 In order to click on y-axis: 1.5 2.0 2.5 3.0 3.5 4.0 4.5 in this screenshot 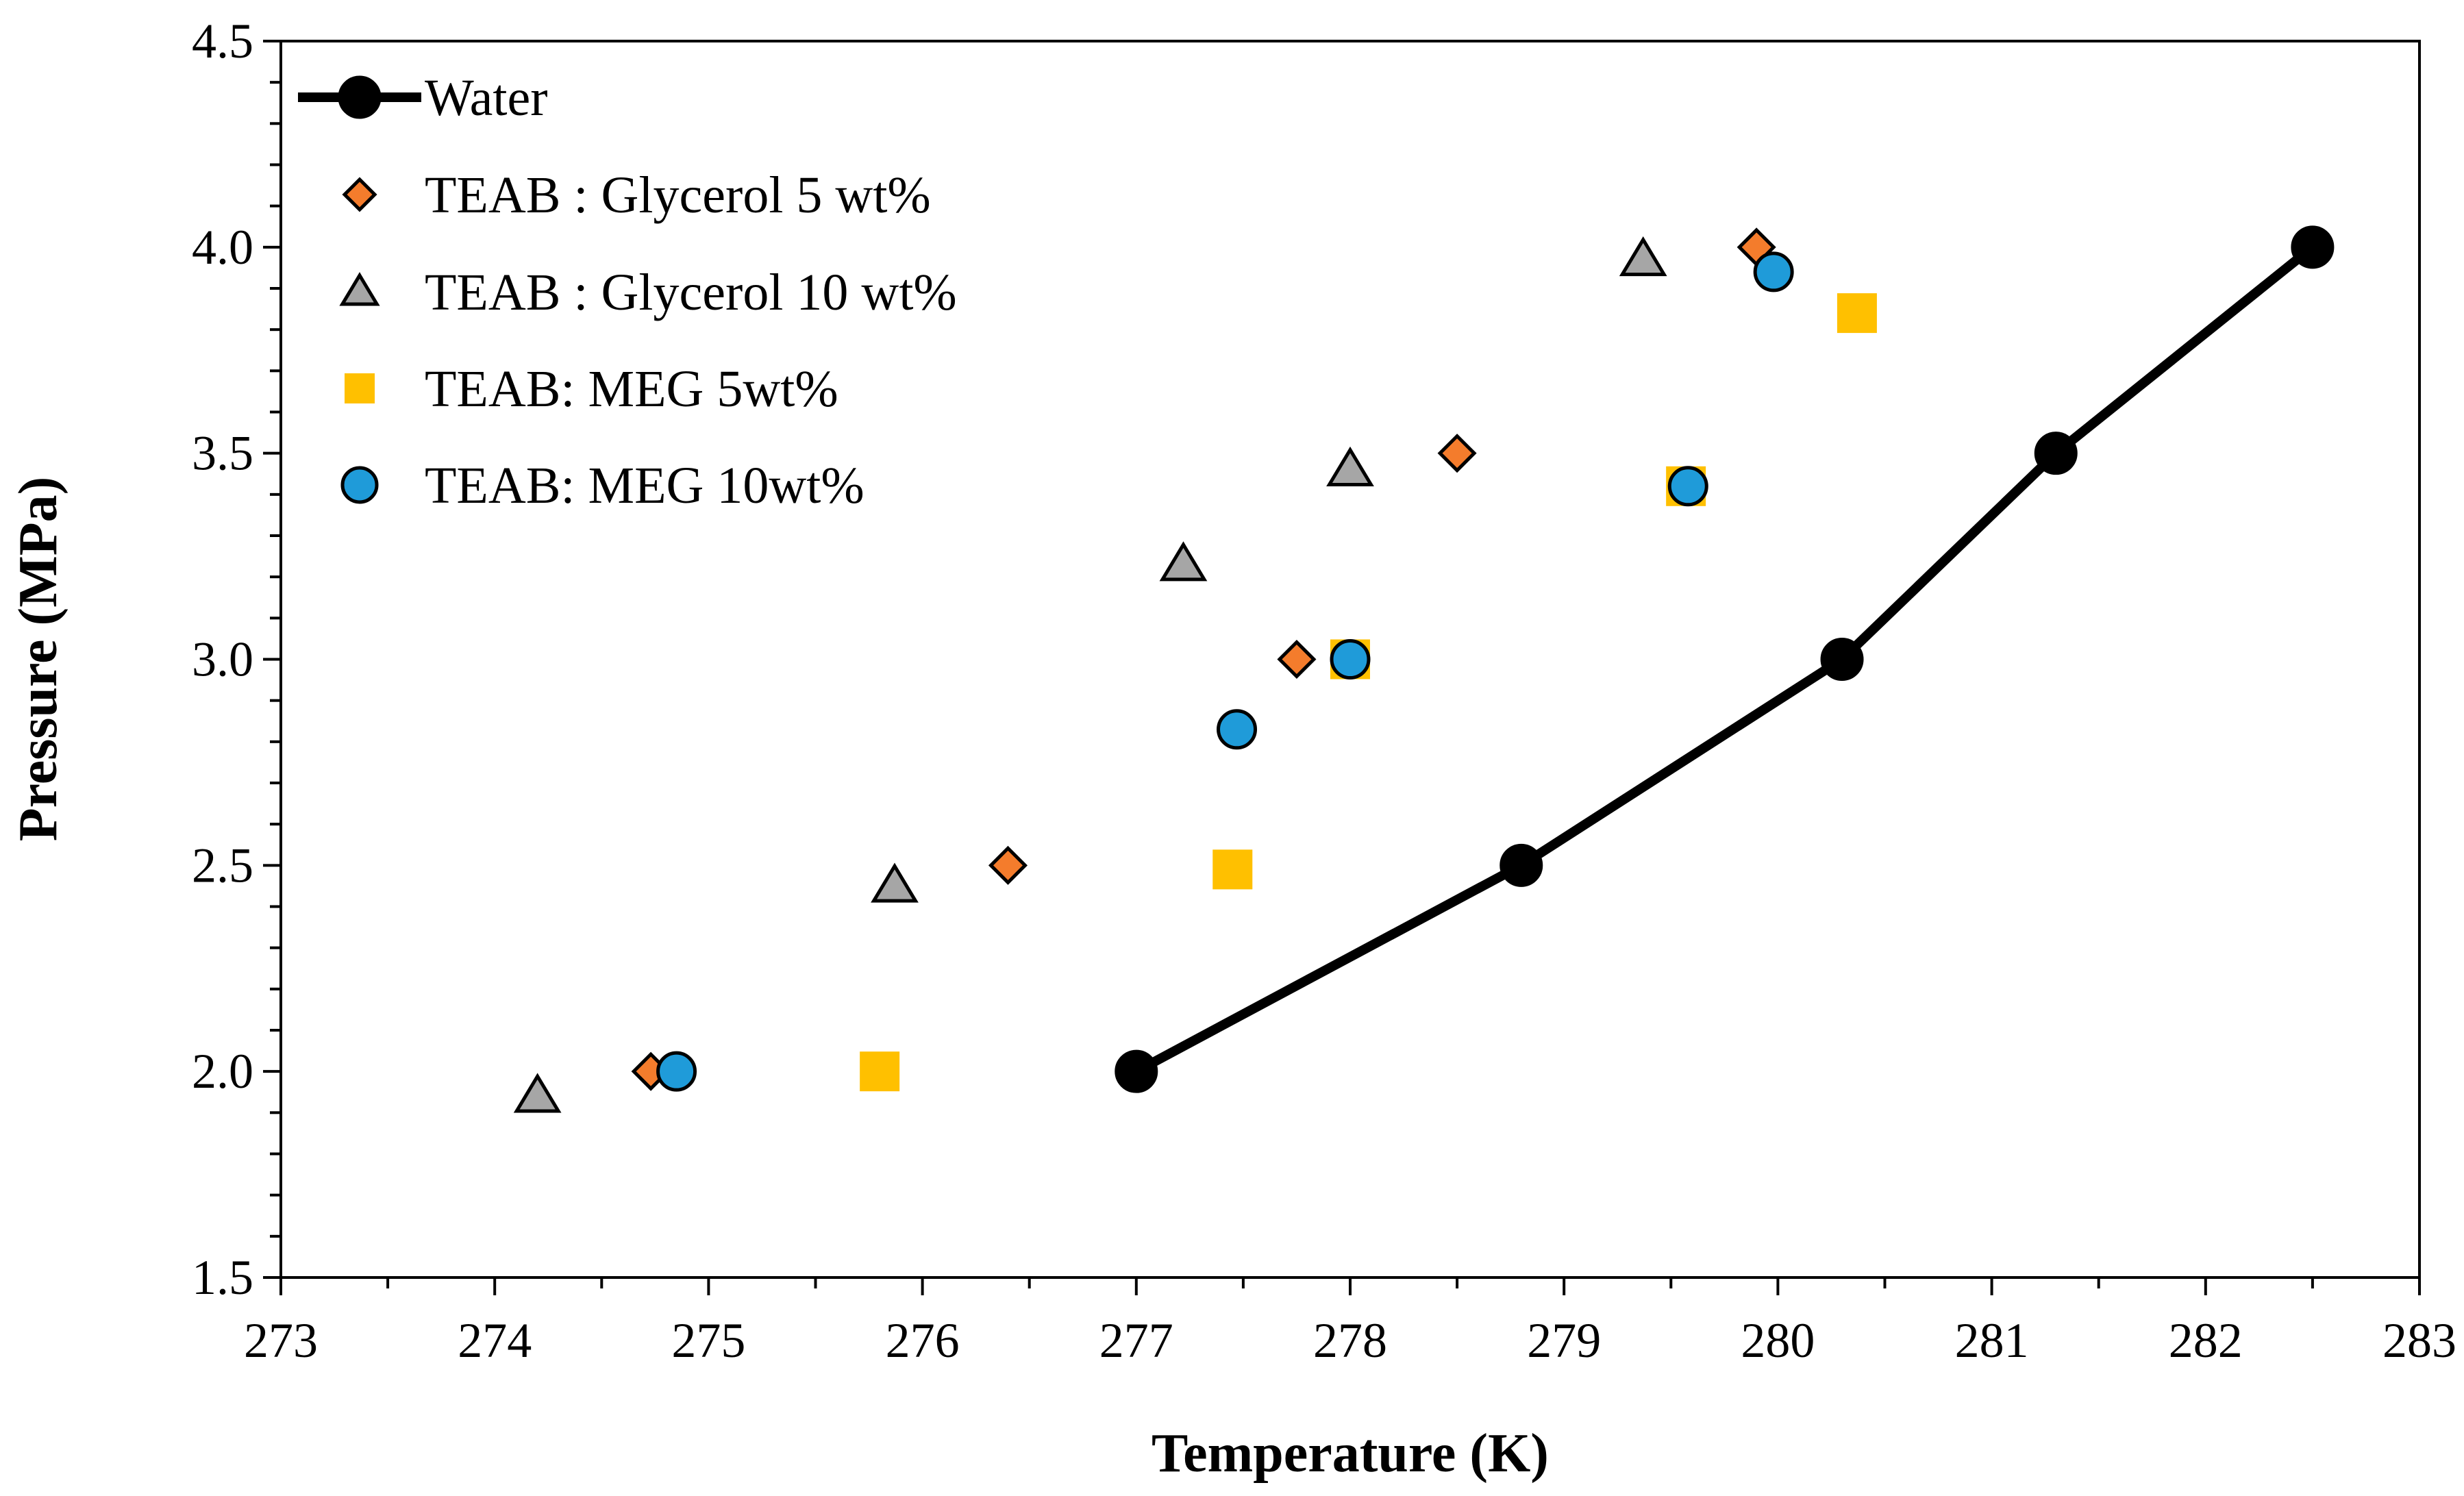, I will do `click(236, 659)`.